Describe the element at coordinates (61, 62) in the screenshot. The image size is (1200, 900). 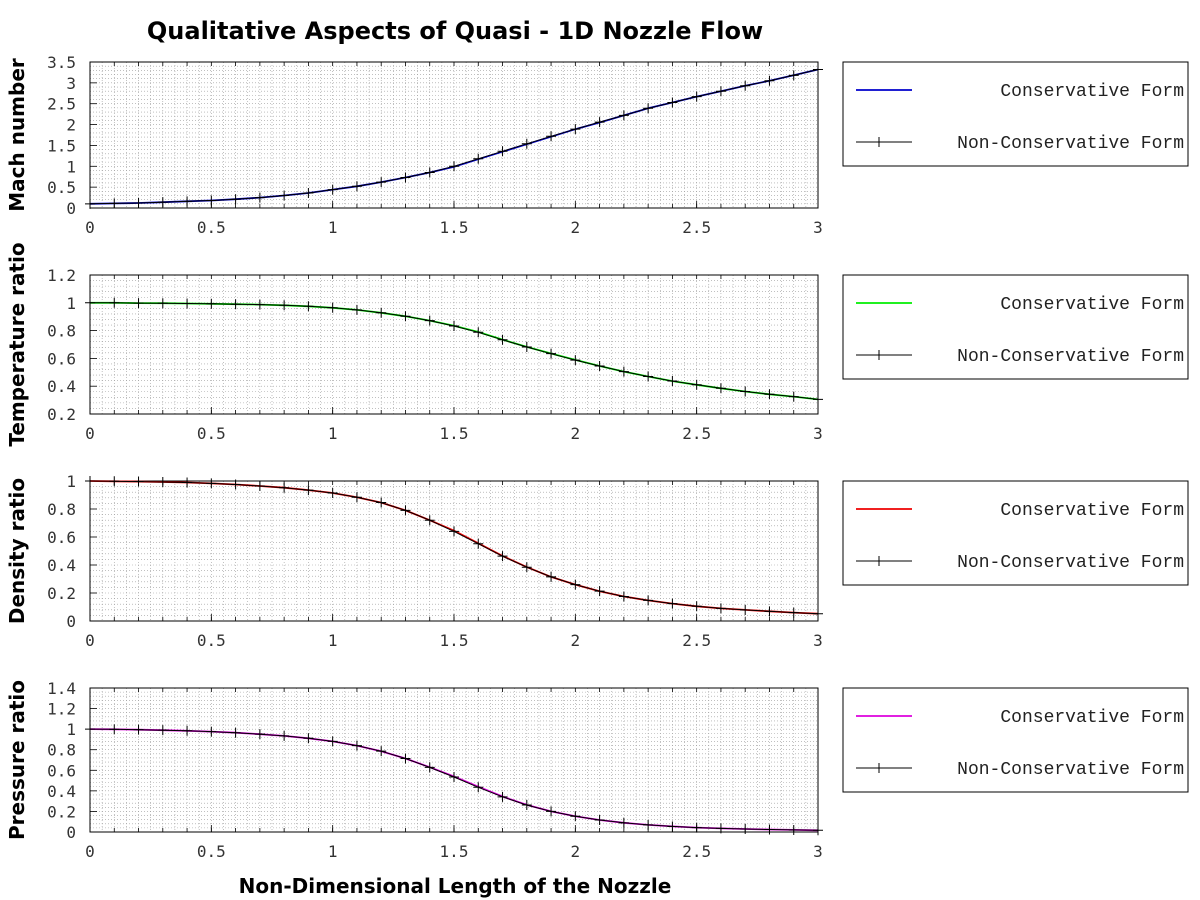
I see `y-tick-label: 3.5` at that location.